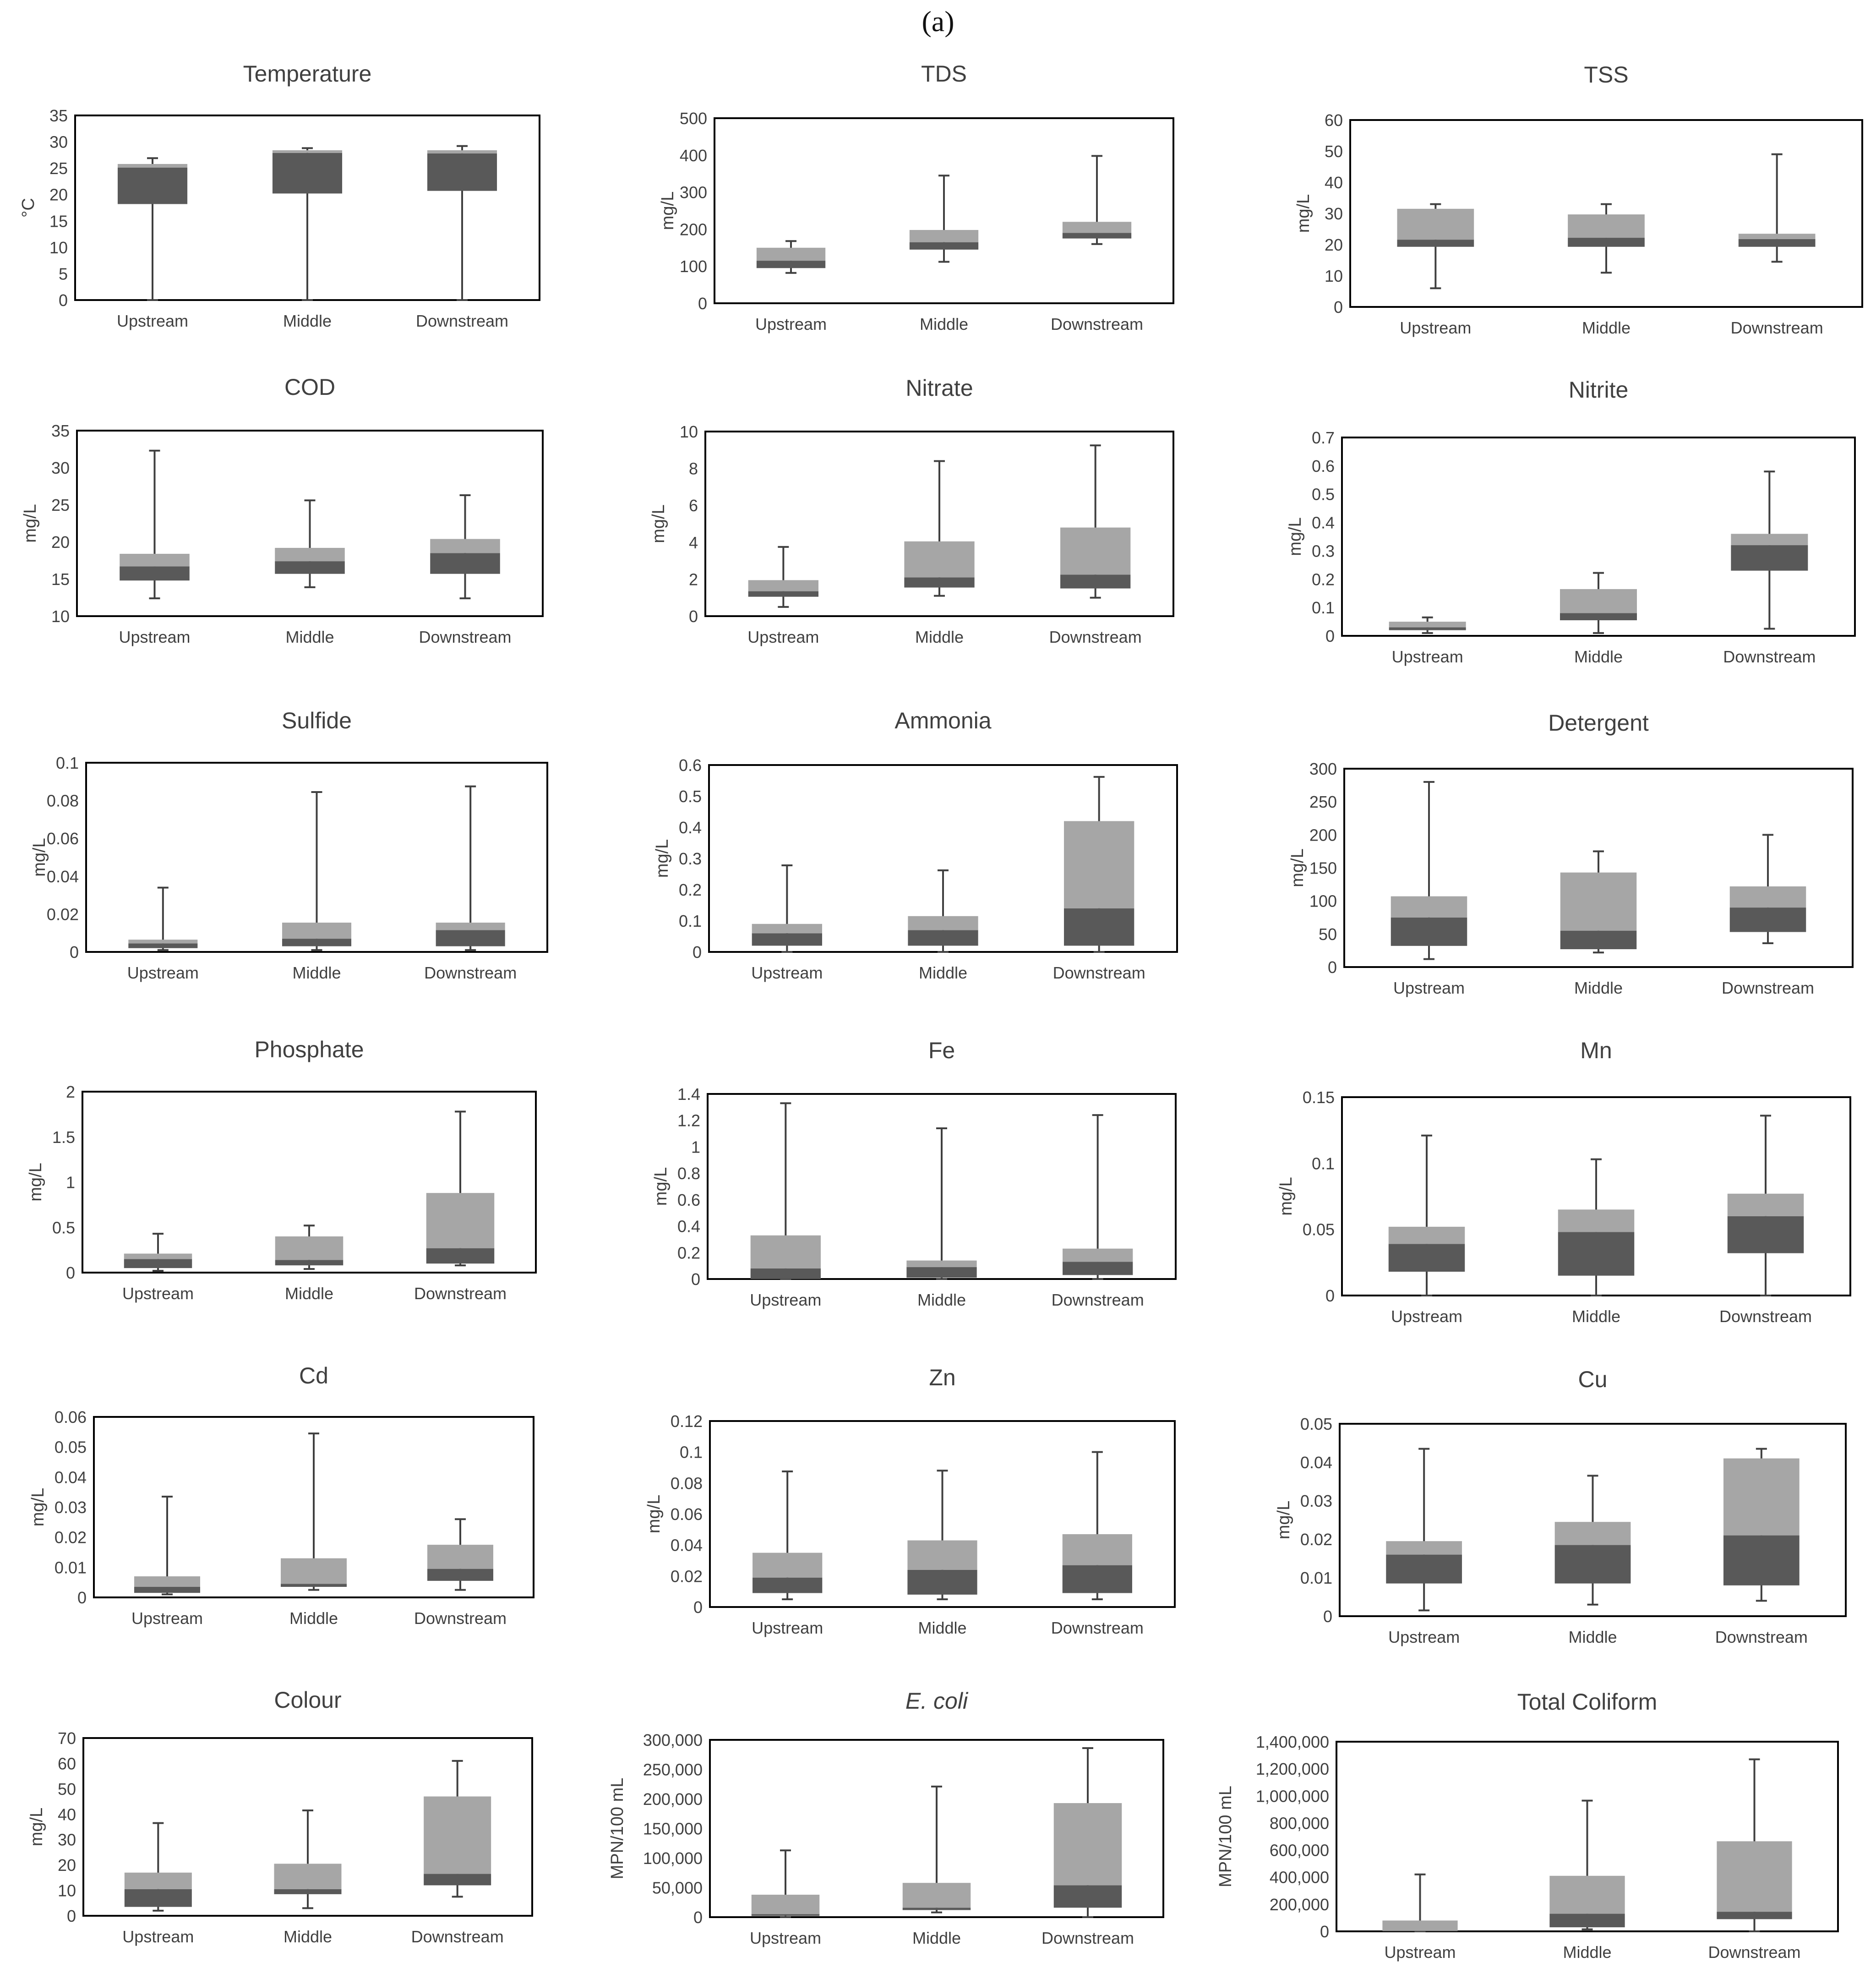 This screenshot has width=1876, height=1968. Describe the element at coordinates (67, 1739) in the screenshot. I see `y-tick-label: 70` at that location.